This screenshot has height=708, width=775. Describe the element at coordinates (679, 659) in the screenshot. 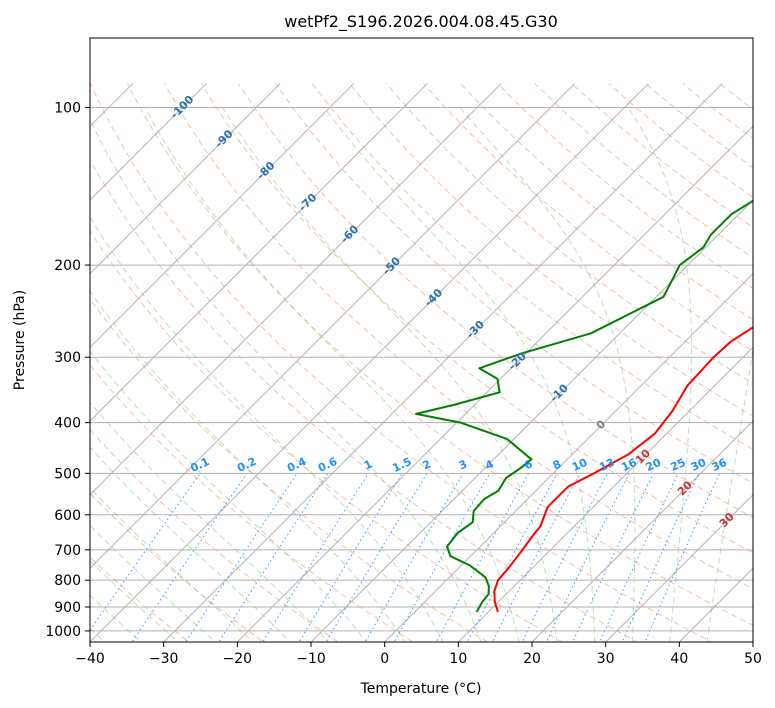

I see `x-tick-label: 40` at that location.